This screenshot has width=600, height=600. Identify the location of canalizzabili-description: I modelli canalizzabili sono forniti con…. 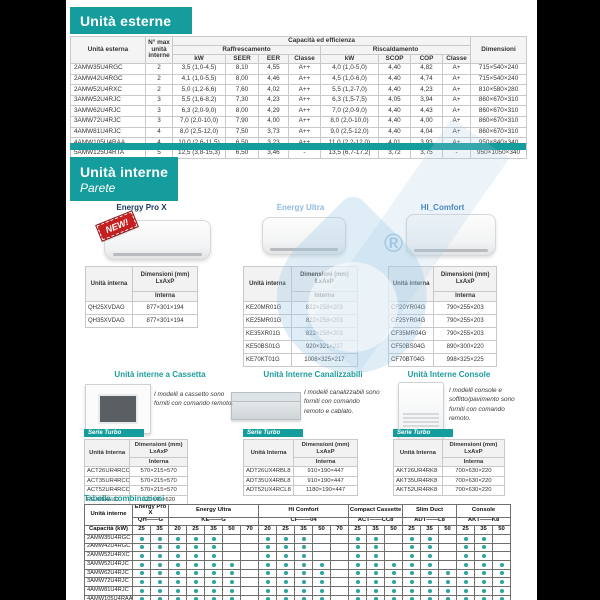
(342, 402).